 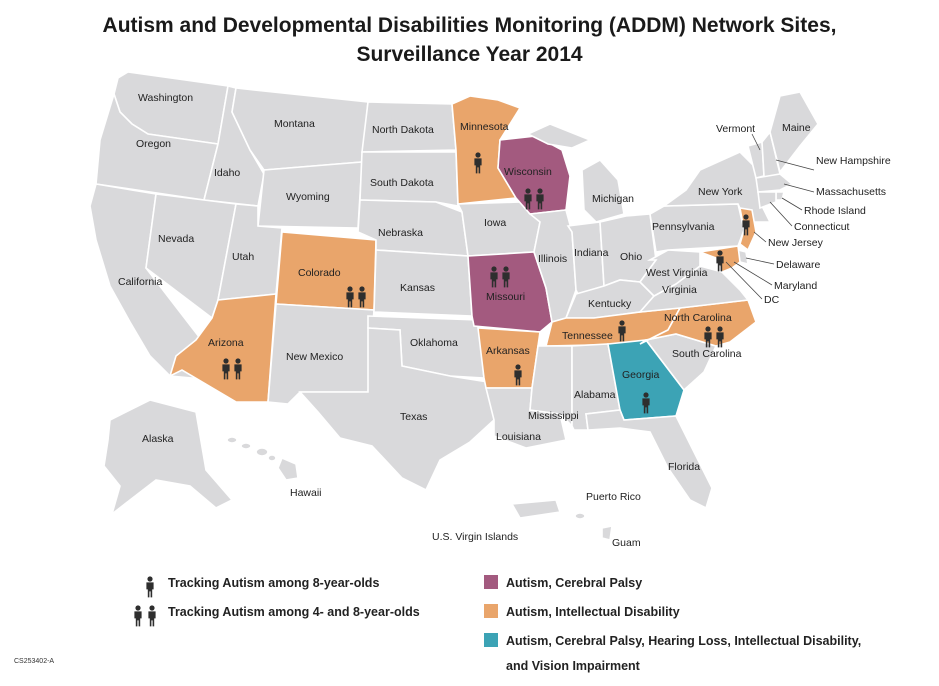 I want to click on state-michigan, so click(x=575, y=173).